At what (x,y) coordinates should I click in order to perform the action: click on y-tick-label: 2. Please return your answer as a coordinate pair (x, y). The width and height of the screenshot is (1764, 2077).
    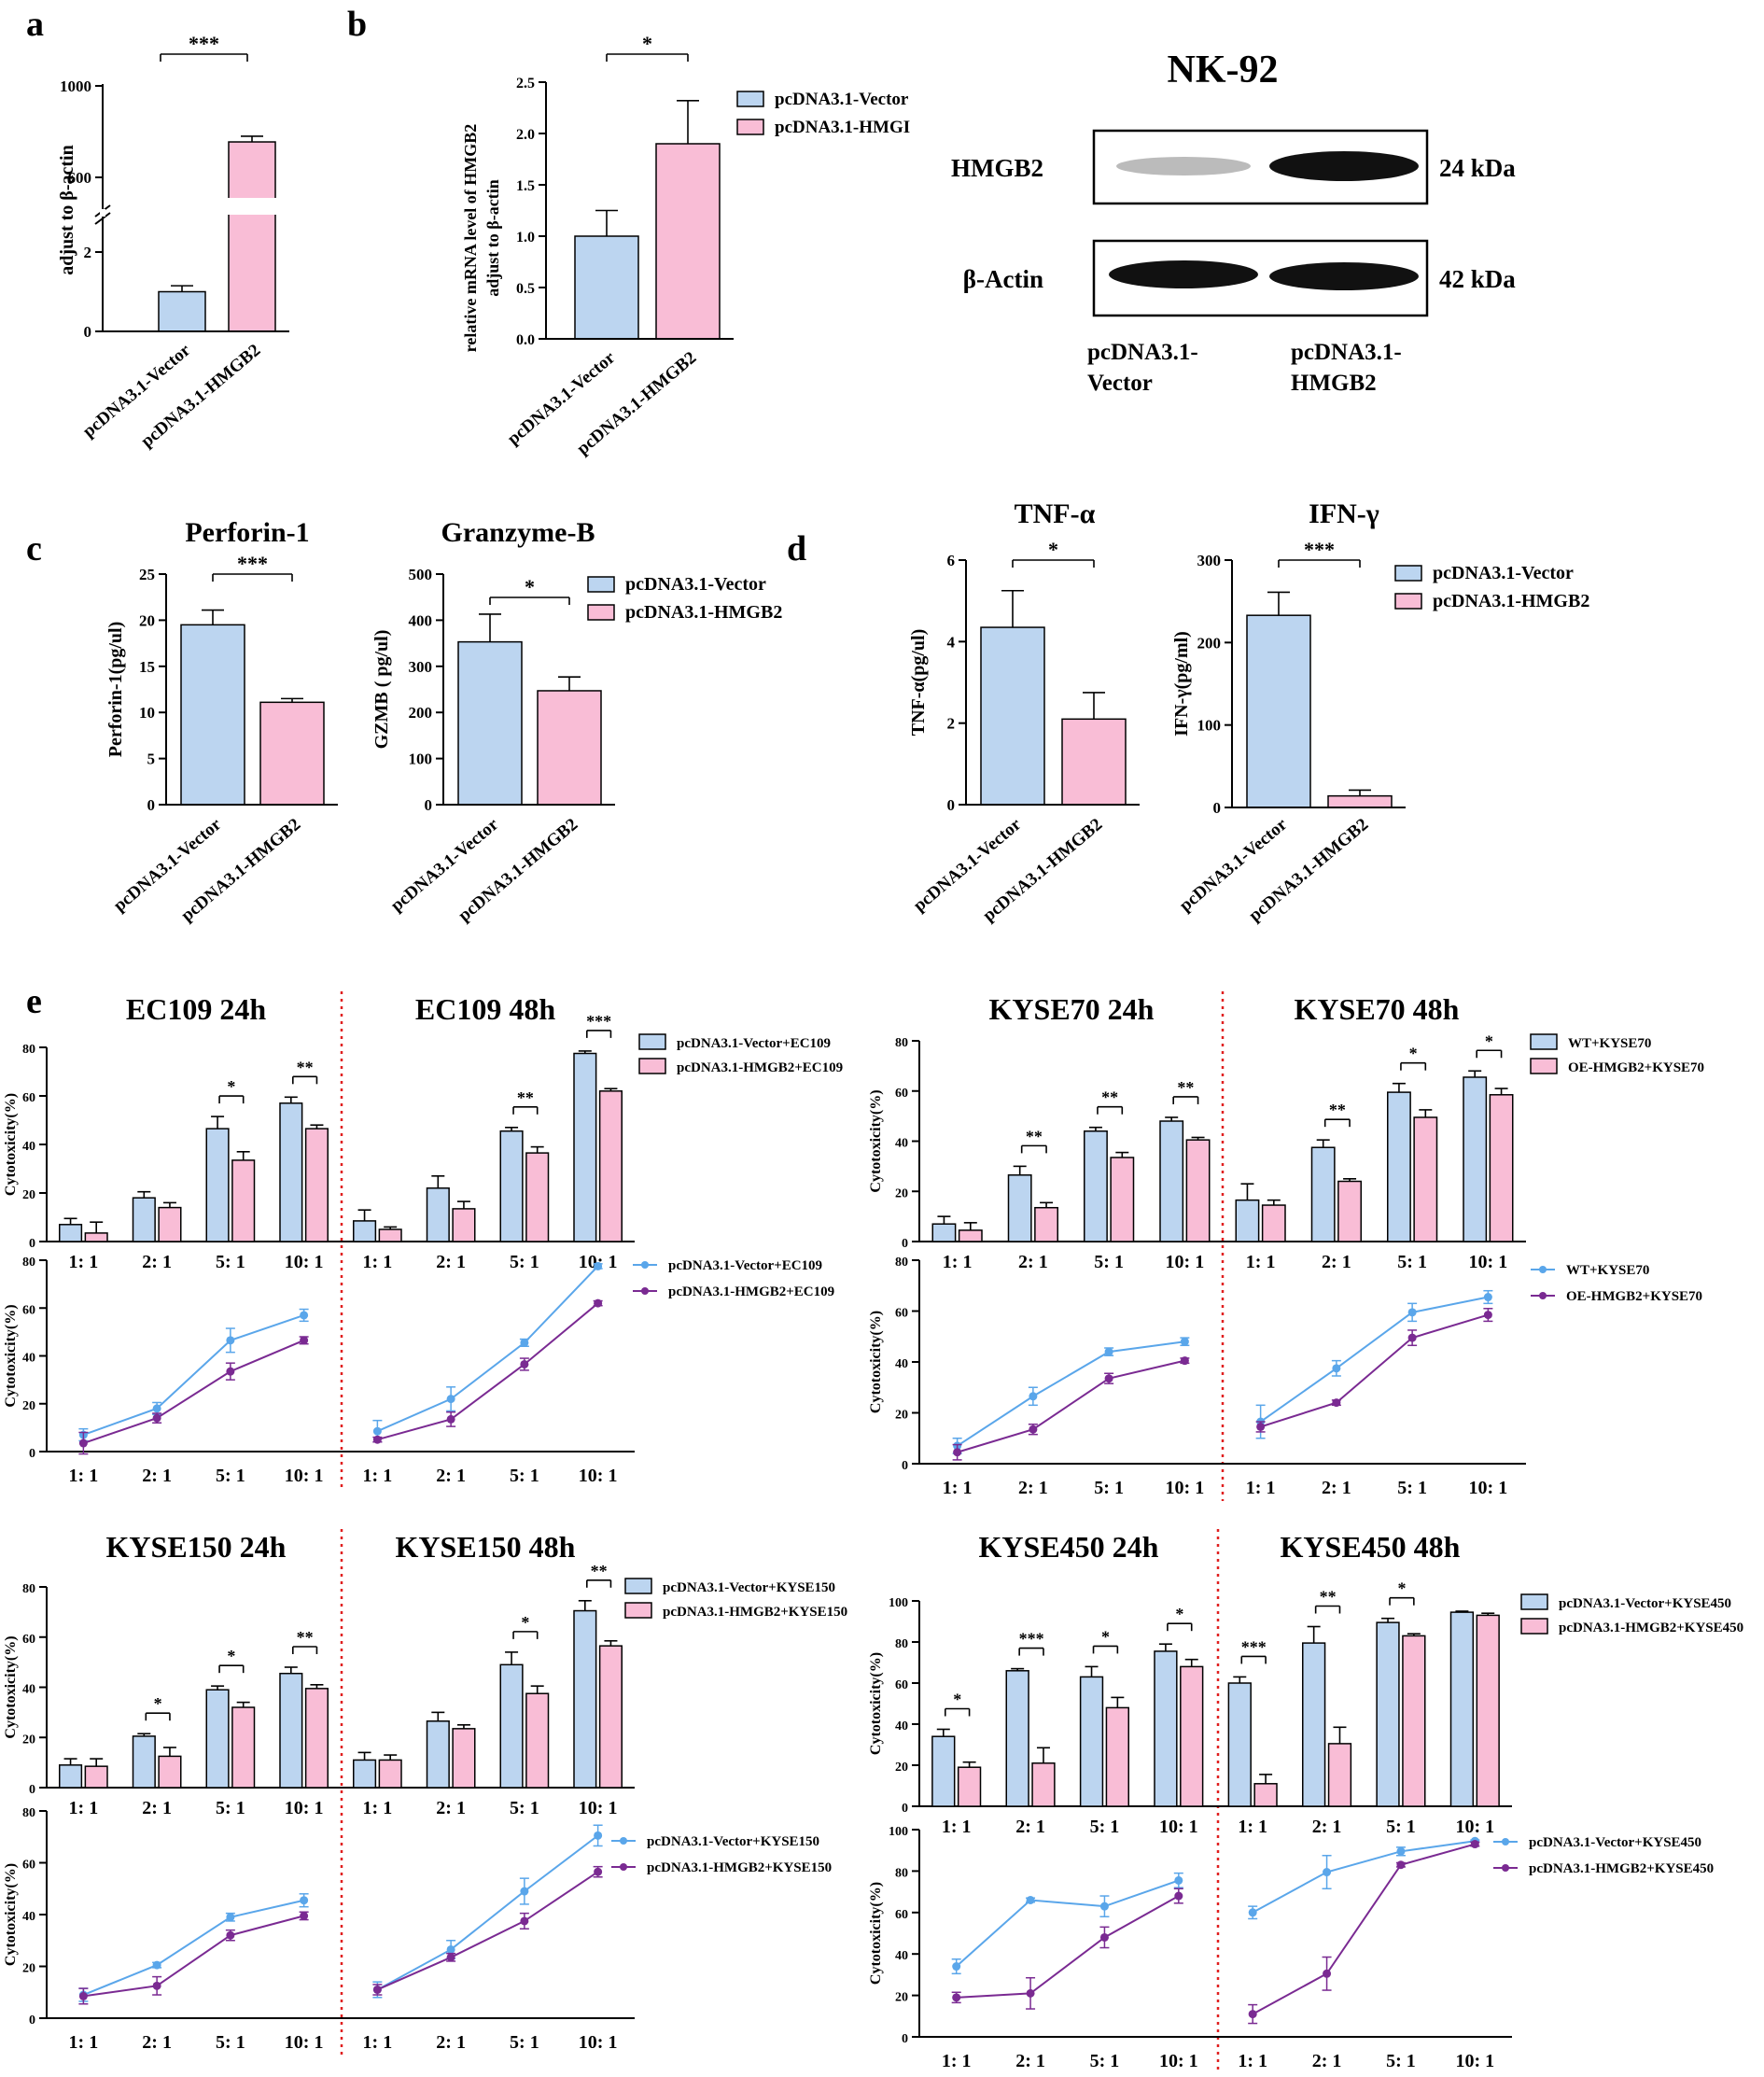
    Looking at the image, I should click on (88, 252).